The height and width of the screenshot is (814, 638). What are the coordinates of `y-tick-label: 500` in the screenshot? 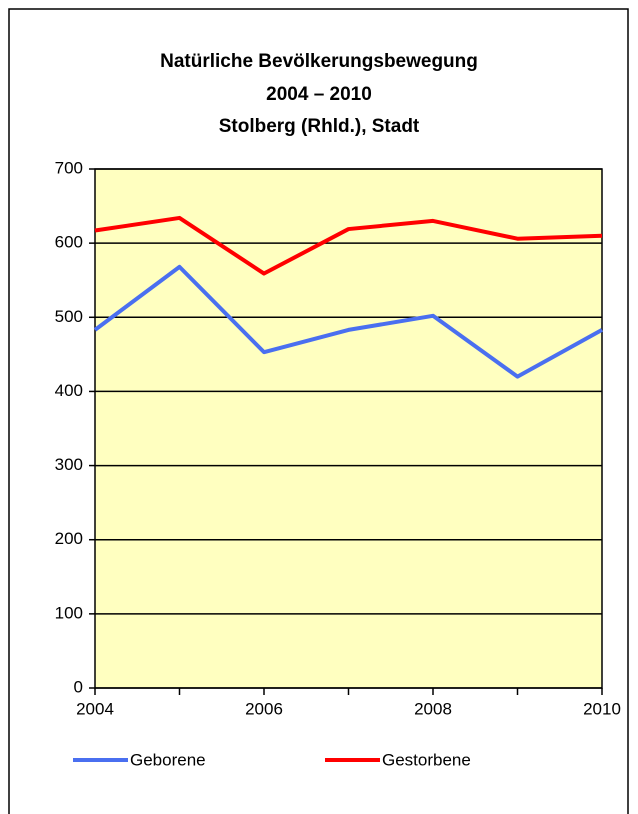 It's located at (69, 316).